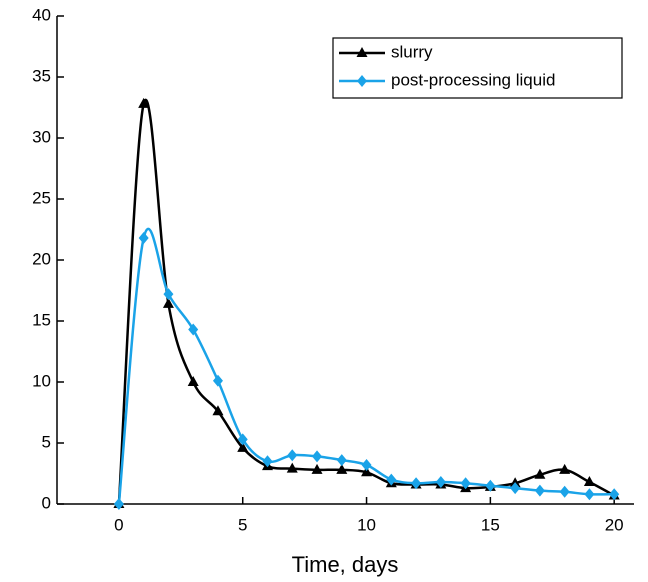  I want to click on y-tick-label: 25, so click(41, 197).